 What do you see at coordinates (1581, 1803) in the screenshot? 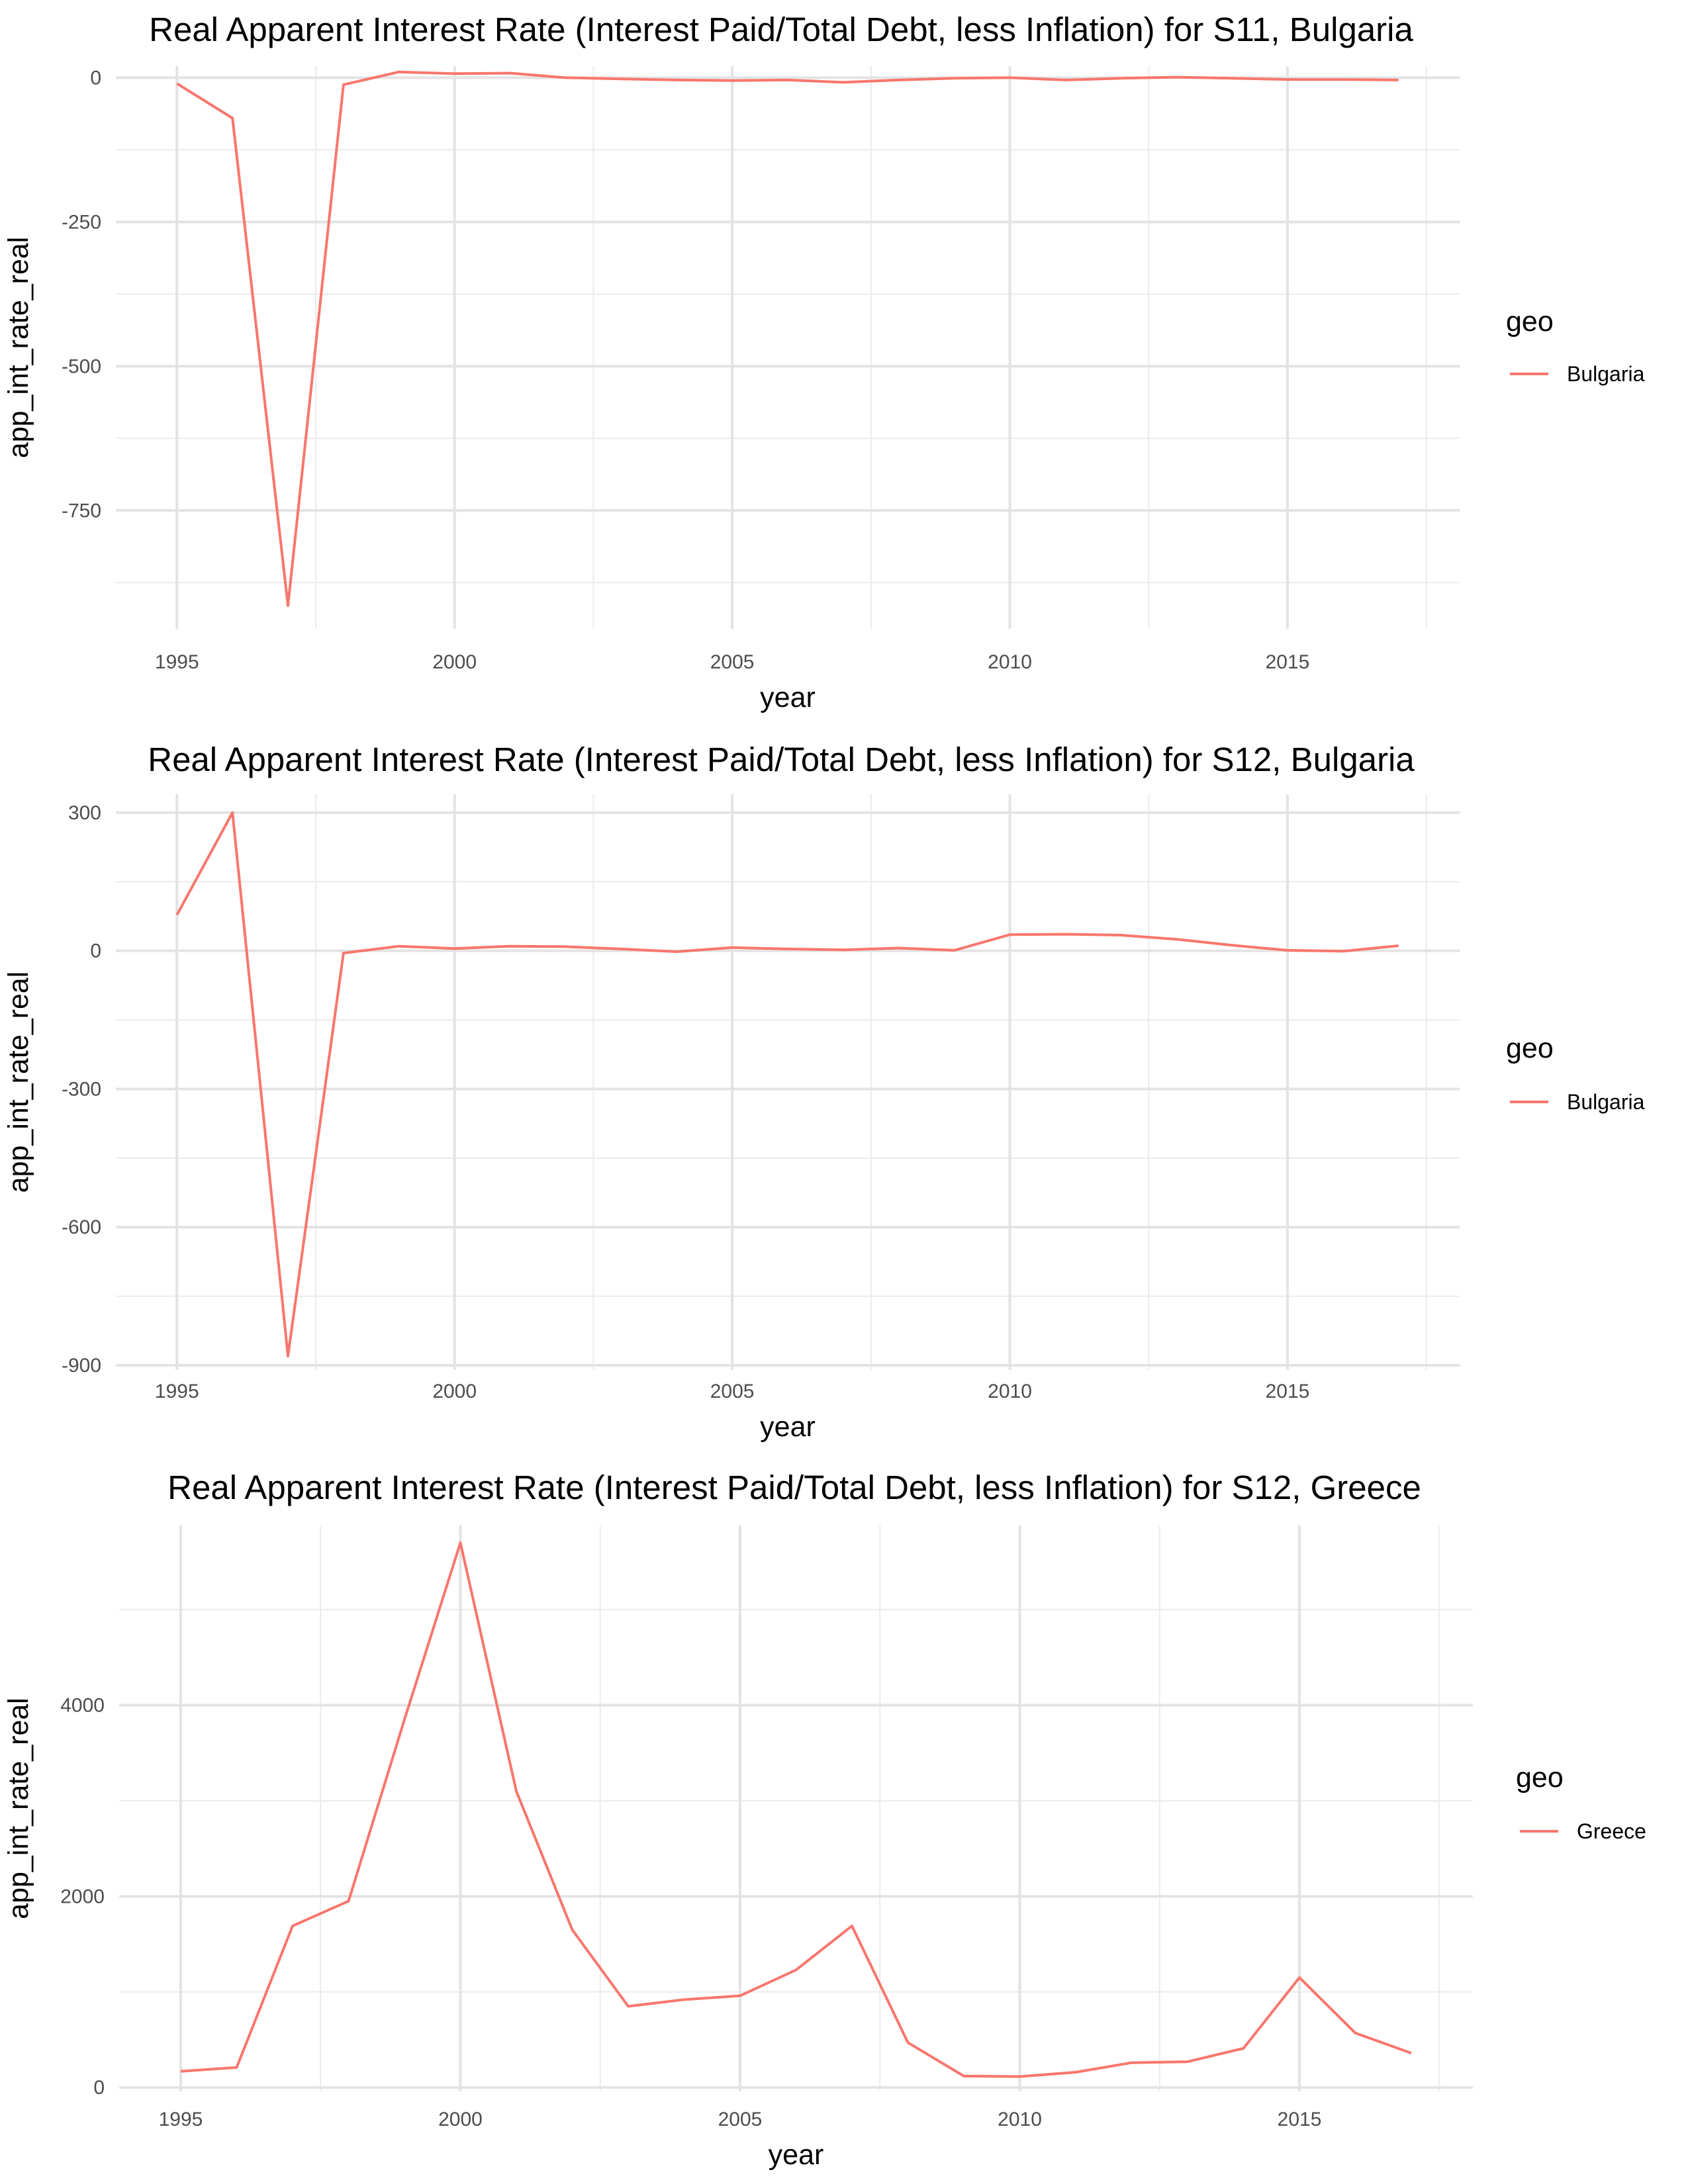
I see `legend: geo Greece` at bounding box center [1581, 1803].